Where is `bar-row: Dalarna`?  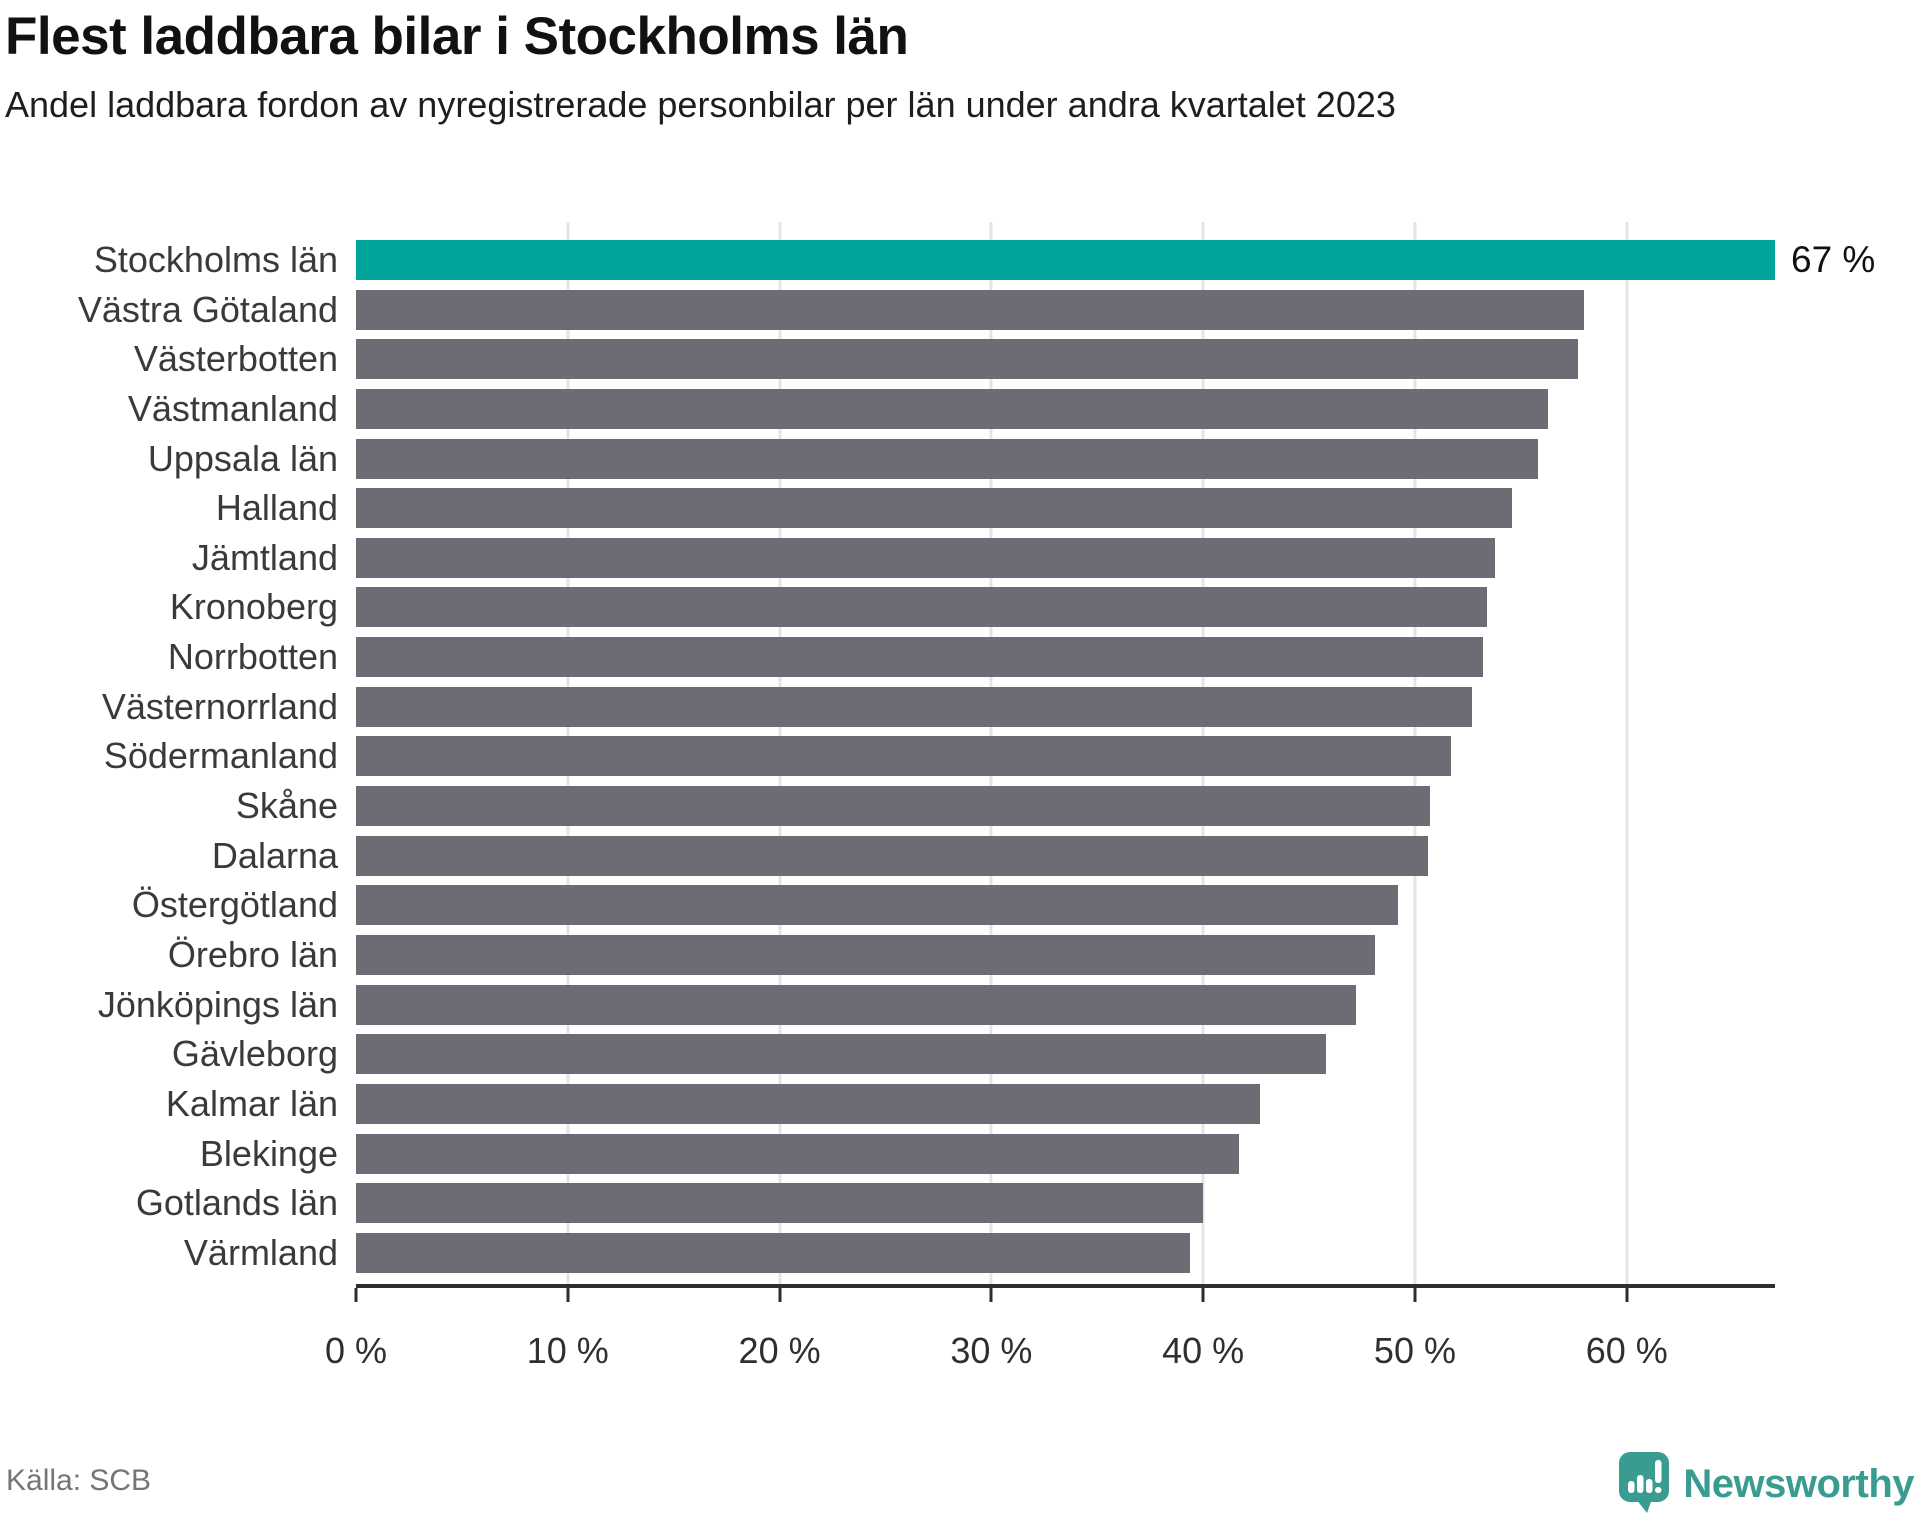 bar-row: Dalarna is located at coordinates (887, 860).